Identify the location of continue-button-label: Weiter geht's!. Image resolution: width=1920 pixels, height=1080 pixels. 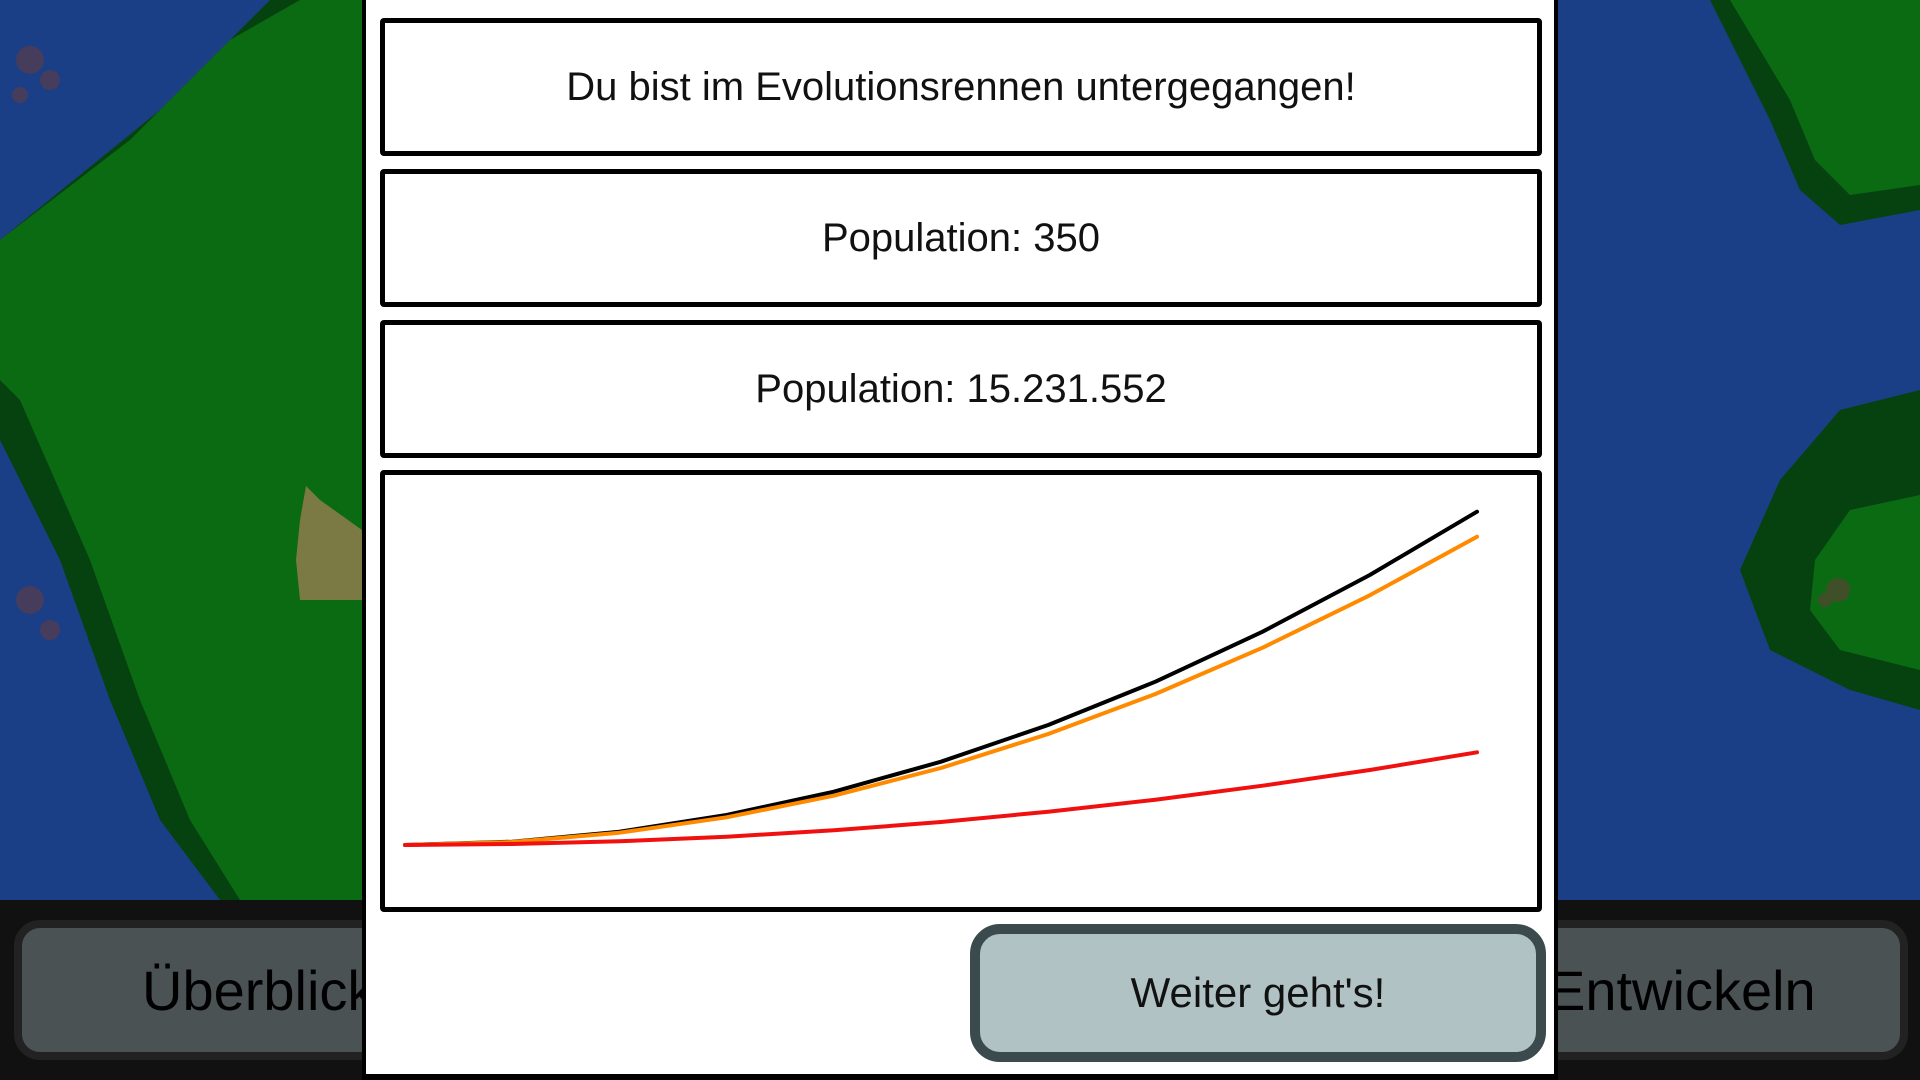
(1258, 992).